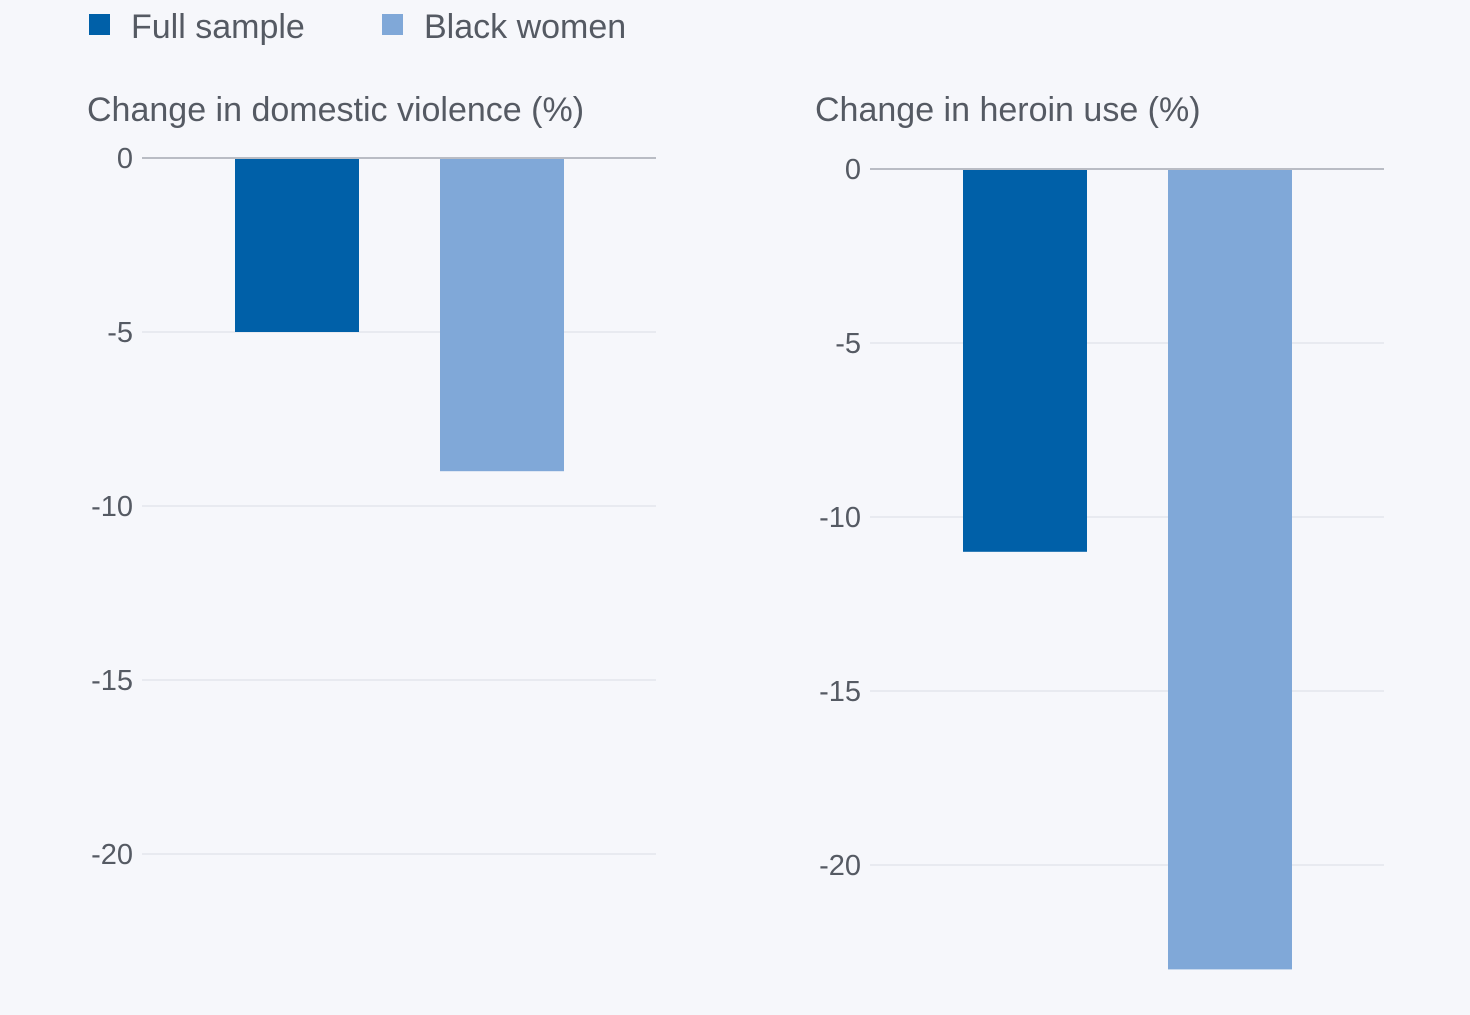 This screenshot has width=1470, height=1015. Describe the element at coordinates (335, 110) in the screenshot. I see `chart-title: Change in domestic violence (%)` at that location.